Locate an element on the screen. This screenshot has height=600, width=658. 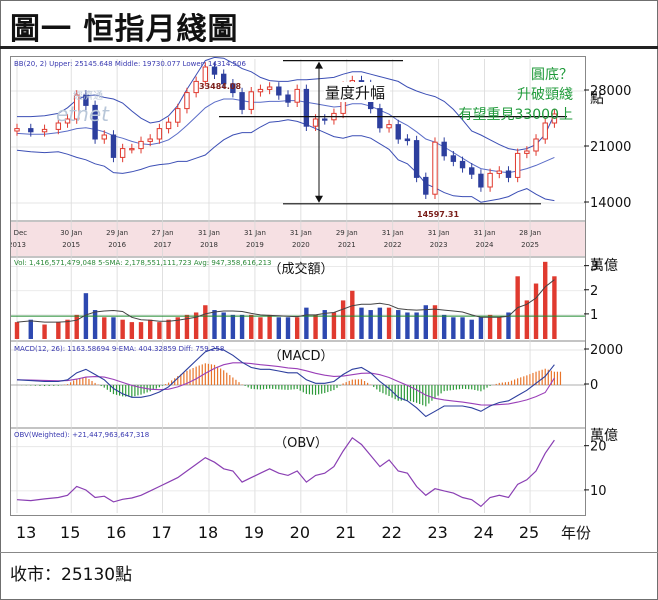
price-axis-label: 21000 is located at coordinates (610, 147).